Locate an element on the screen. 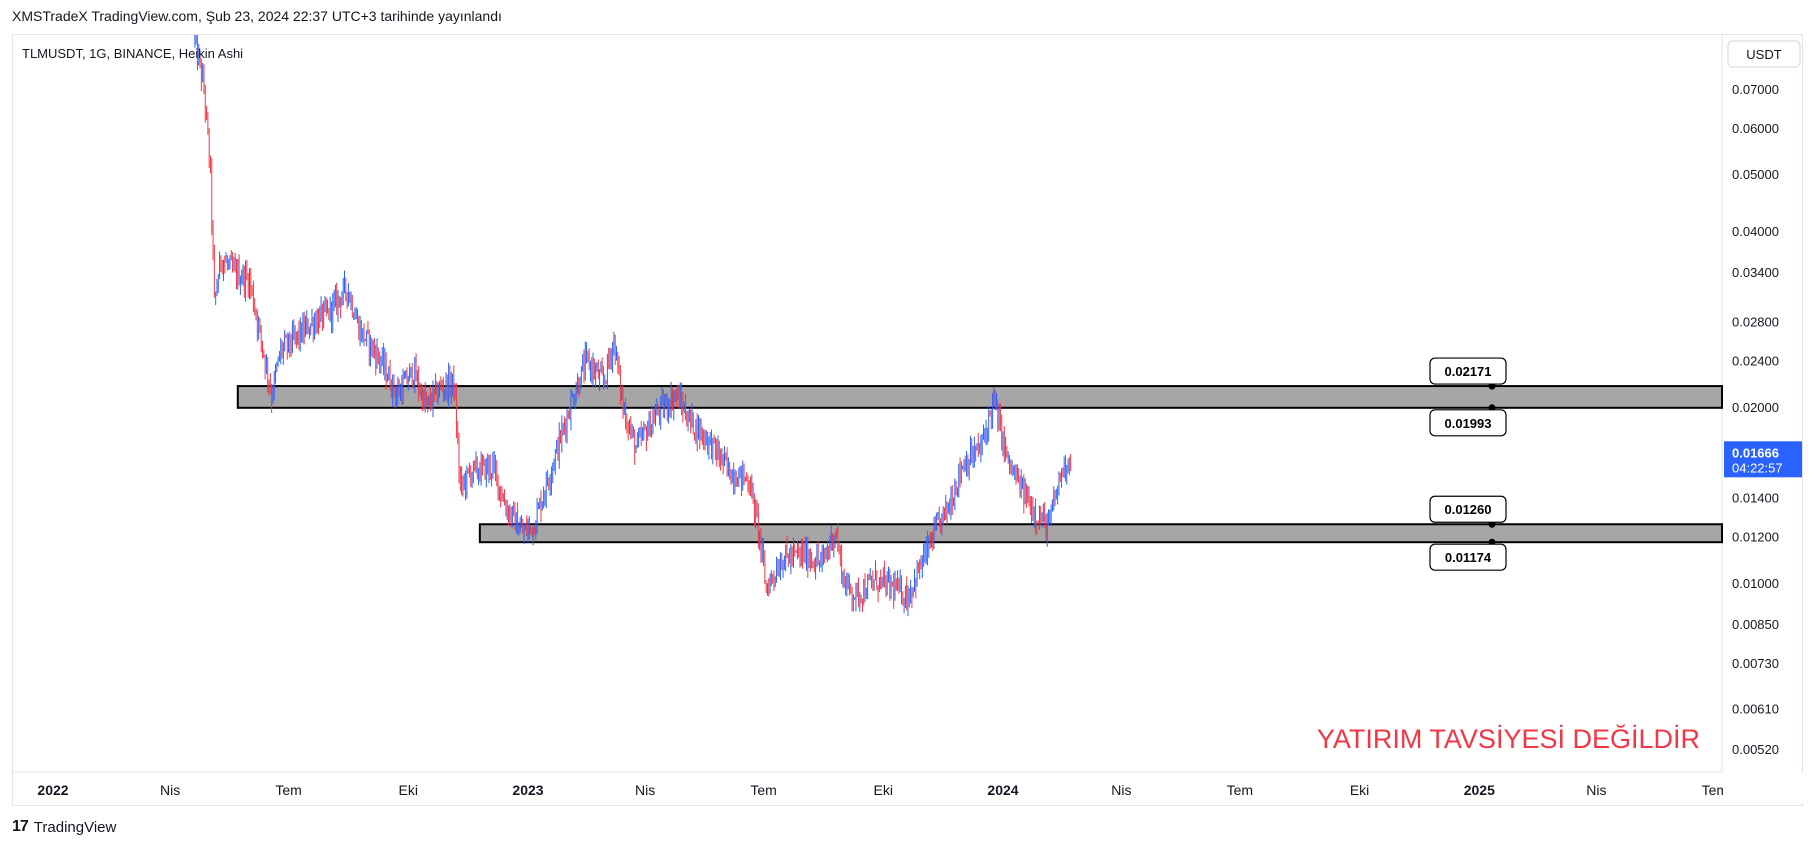 This screenshot has height=851, width=1815. y-tick-label: 0.00850 is located at coordinates (1755, 624).